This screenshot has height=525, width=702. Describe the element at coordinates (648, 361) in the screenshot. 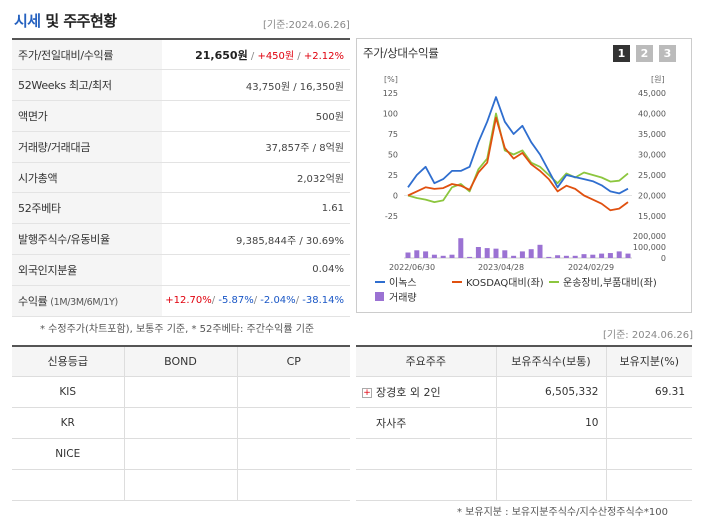

I see `holders-header: 보유지분(%)` at that location.